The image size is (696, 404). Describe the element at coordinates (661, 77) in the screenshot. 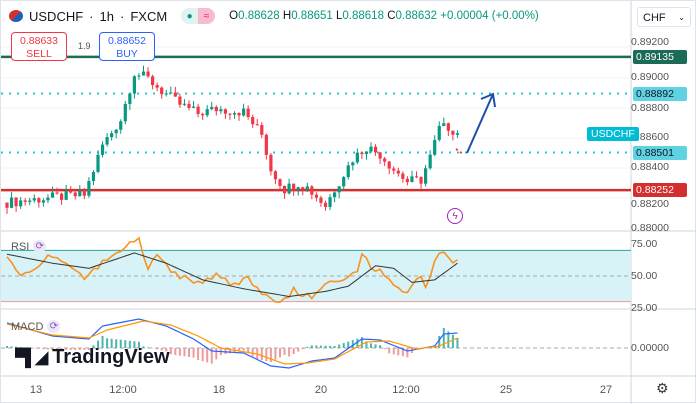

I see `axis-label: 0.89000` at that location.